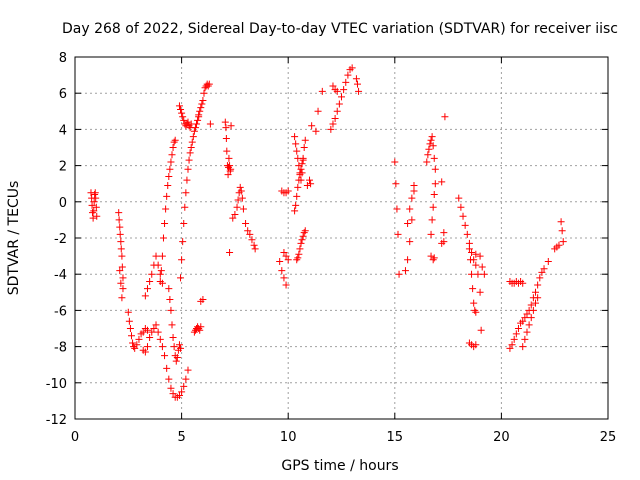 This screenshot has width=640, height=480. Describe the element at coordinates (317, 111) in the screenshot. I see `series-arc23` at that location.